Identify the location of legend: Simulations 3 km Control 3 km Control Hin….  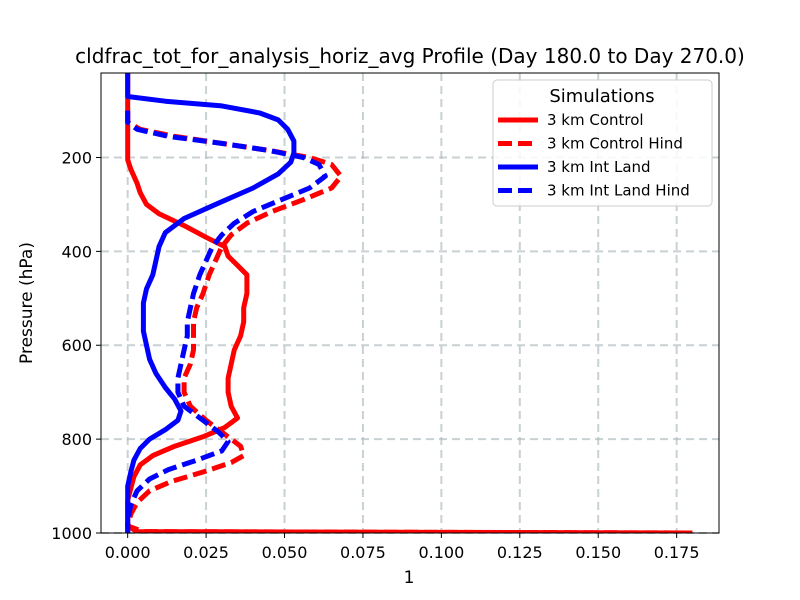
(602, 143).